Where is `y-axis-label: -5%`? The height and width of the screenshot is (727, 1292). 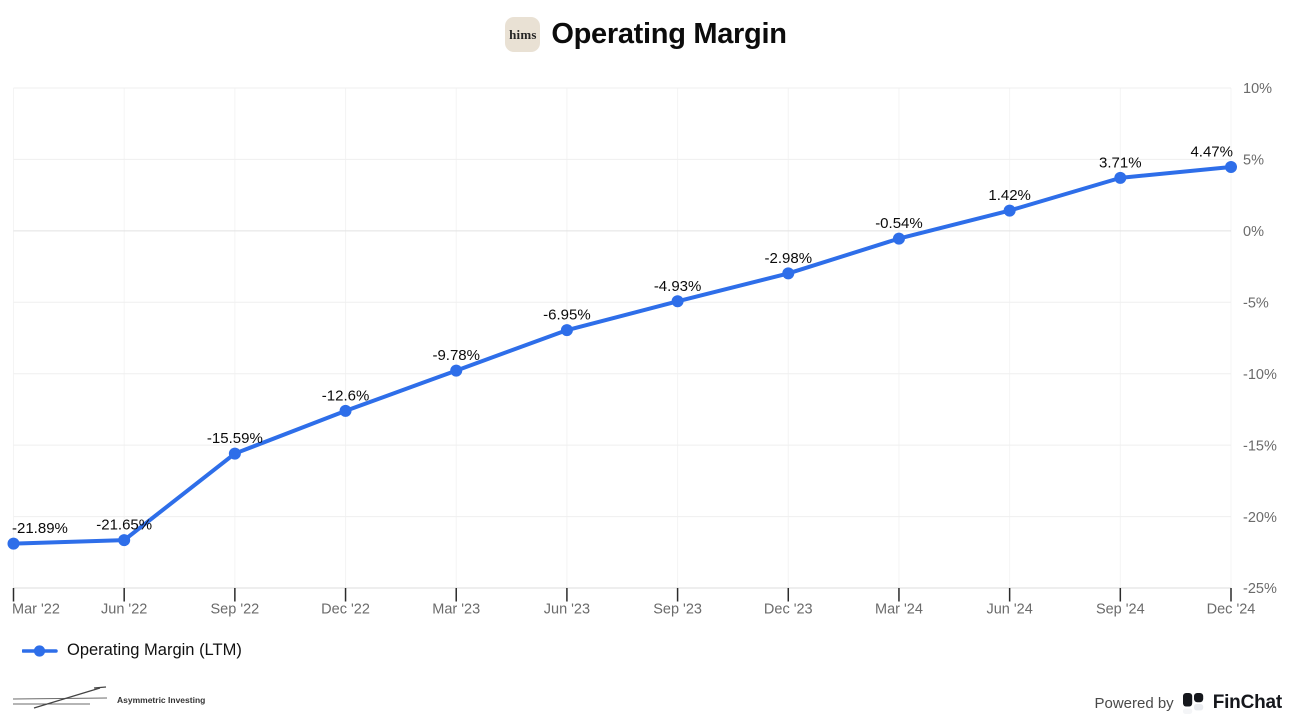 y-axis-label: -5% is located at coordinates (1256, 303).